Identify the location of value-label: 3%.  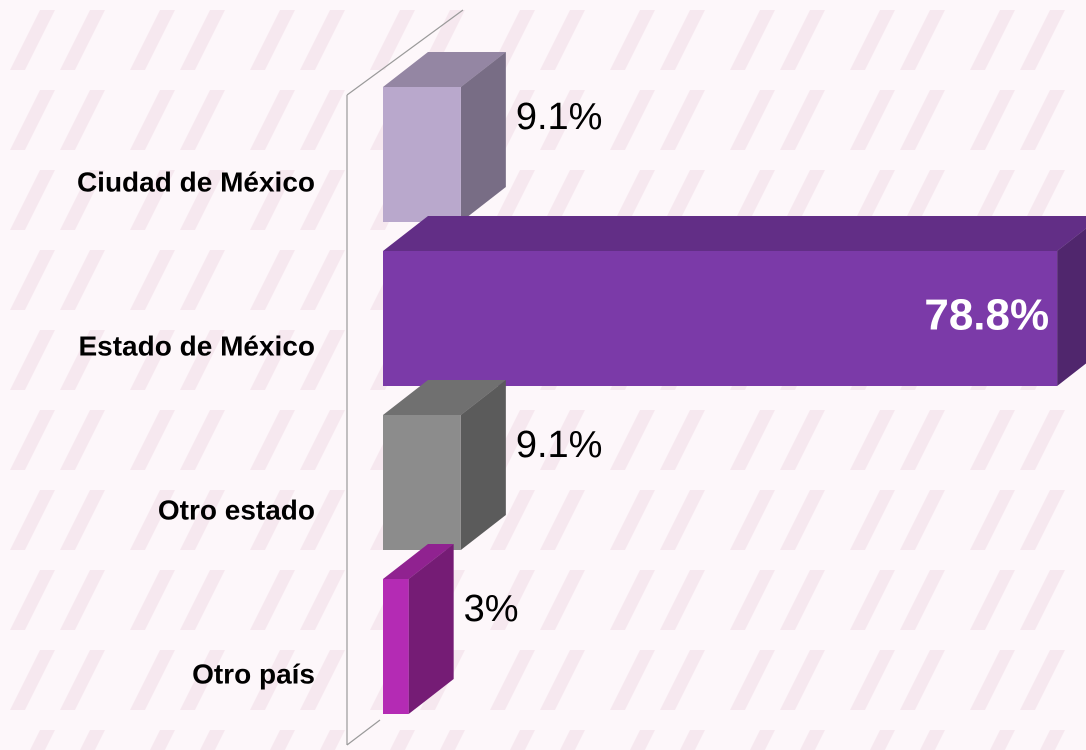
(491, 609).